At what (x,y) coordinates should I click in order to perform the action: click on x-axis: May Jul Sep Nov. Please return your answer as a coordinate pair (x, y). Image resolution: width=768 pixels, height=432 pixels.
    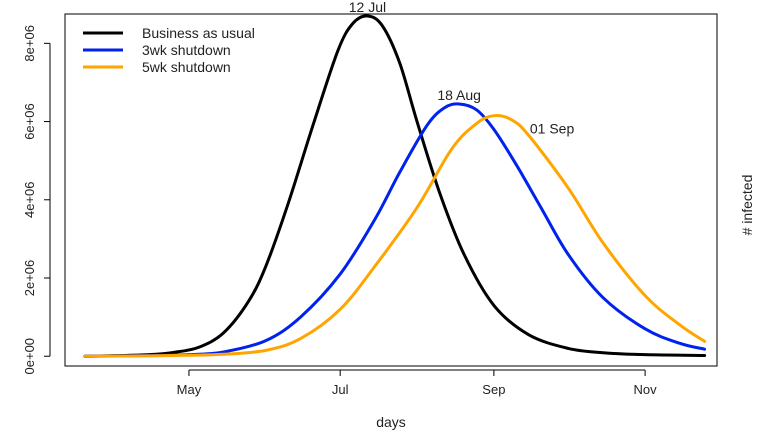
    Looking at the image, I should click on (417, 383).